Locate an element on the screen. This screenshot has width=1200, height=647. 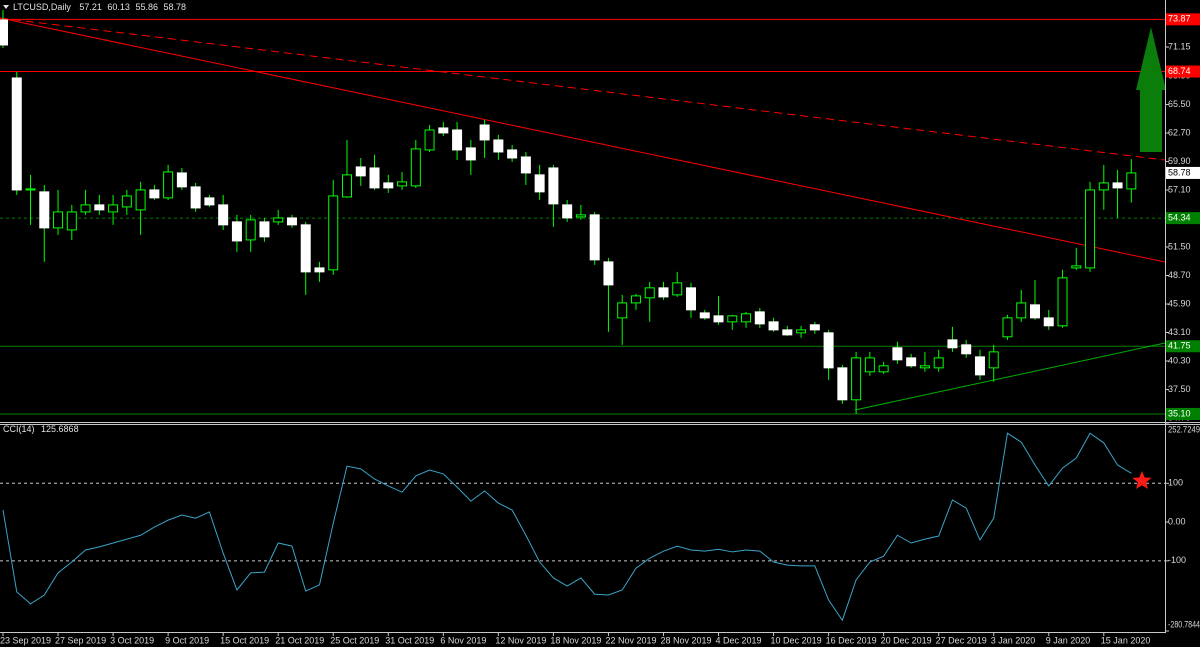
y-tick-label: 51.50 is located at coordinates (1179, 246).